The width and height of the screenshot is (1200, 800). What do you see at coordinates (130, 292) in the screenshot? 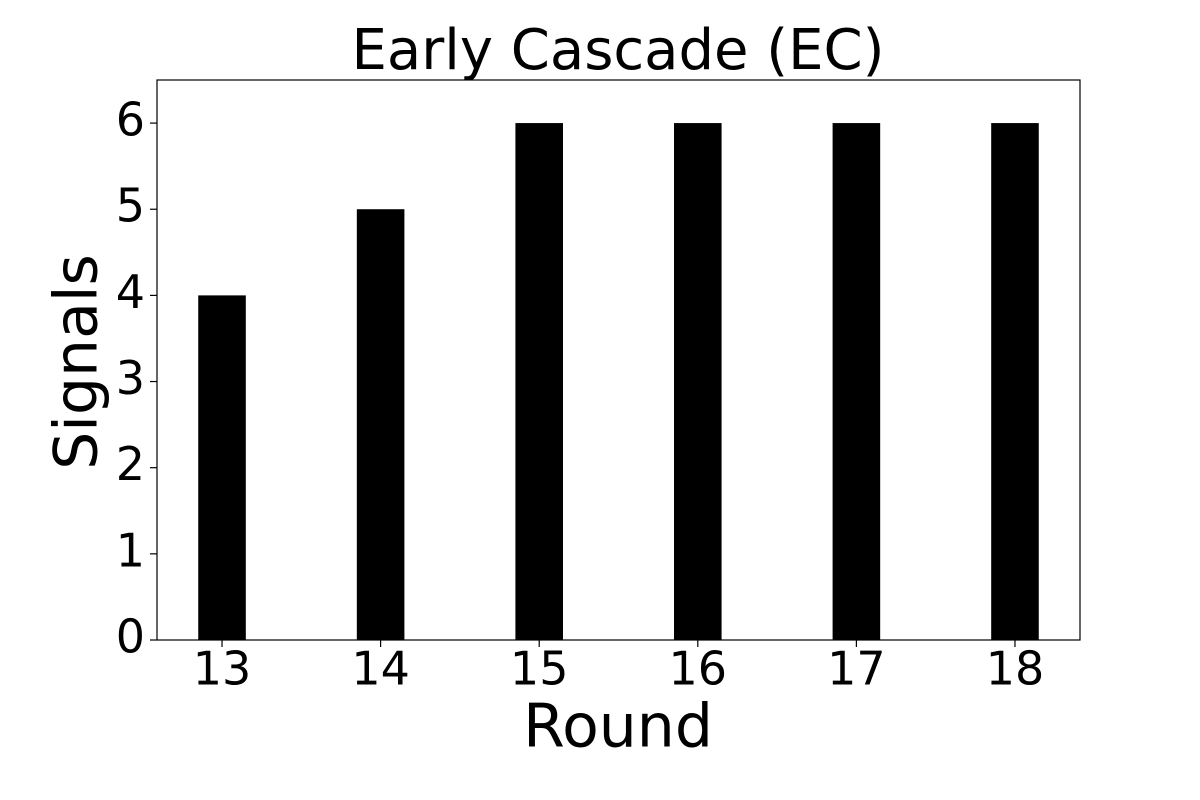
I see `y-tick-label: 4` at bounding box center [130, 292].